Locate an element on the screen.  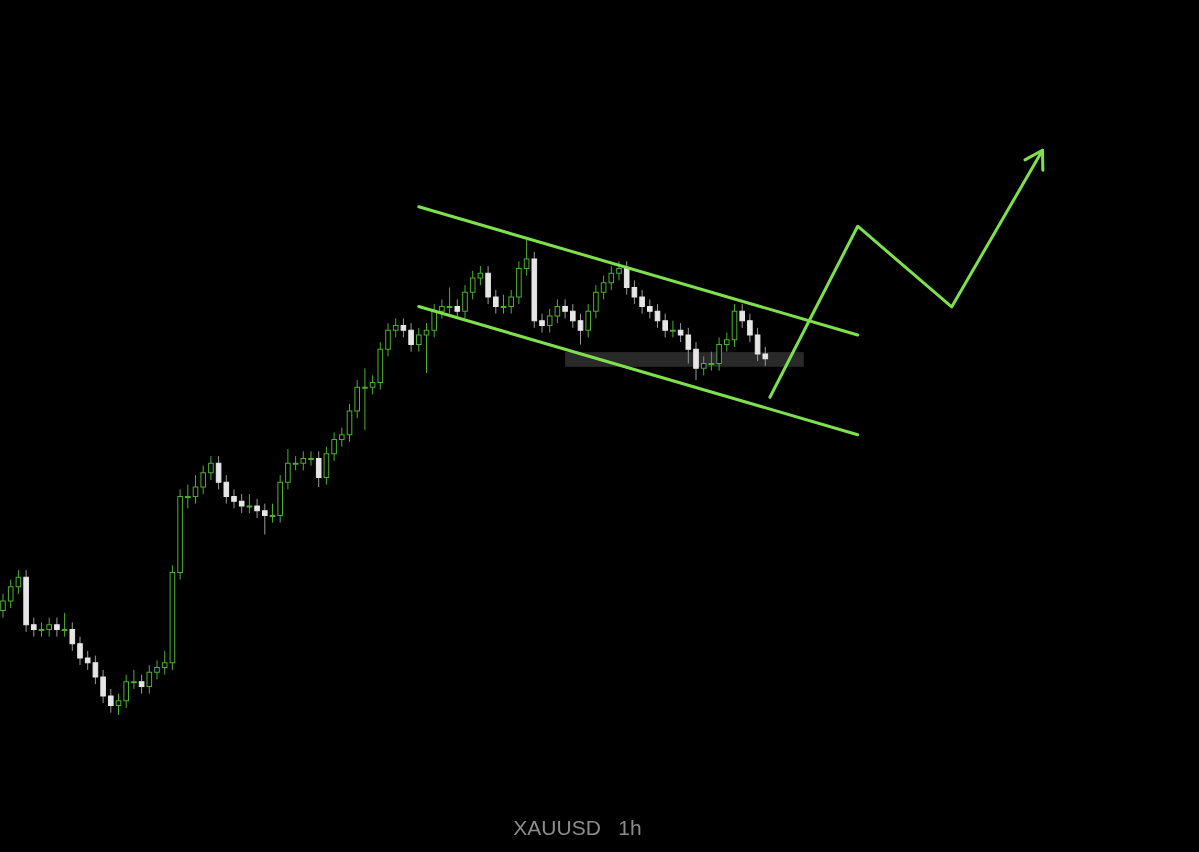
text: XAUUSD 1h is located at coordinates (577, 827).